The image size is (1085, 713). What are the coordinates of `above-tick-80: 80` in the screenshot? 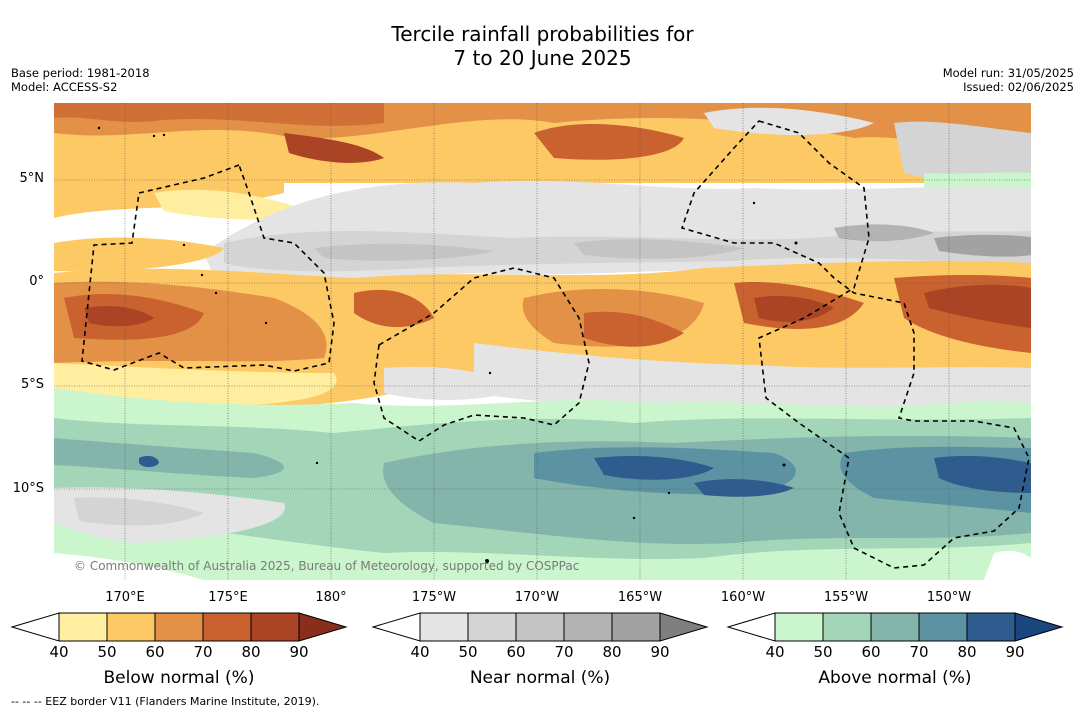 It's located at (967, 652).